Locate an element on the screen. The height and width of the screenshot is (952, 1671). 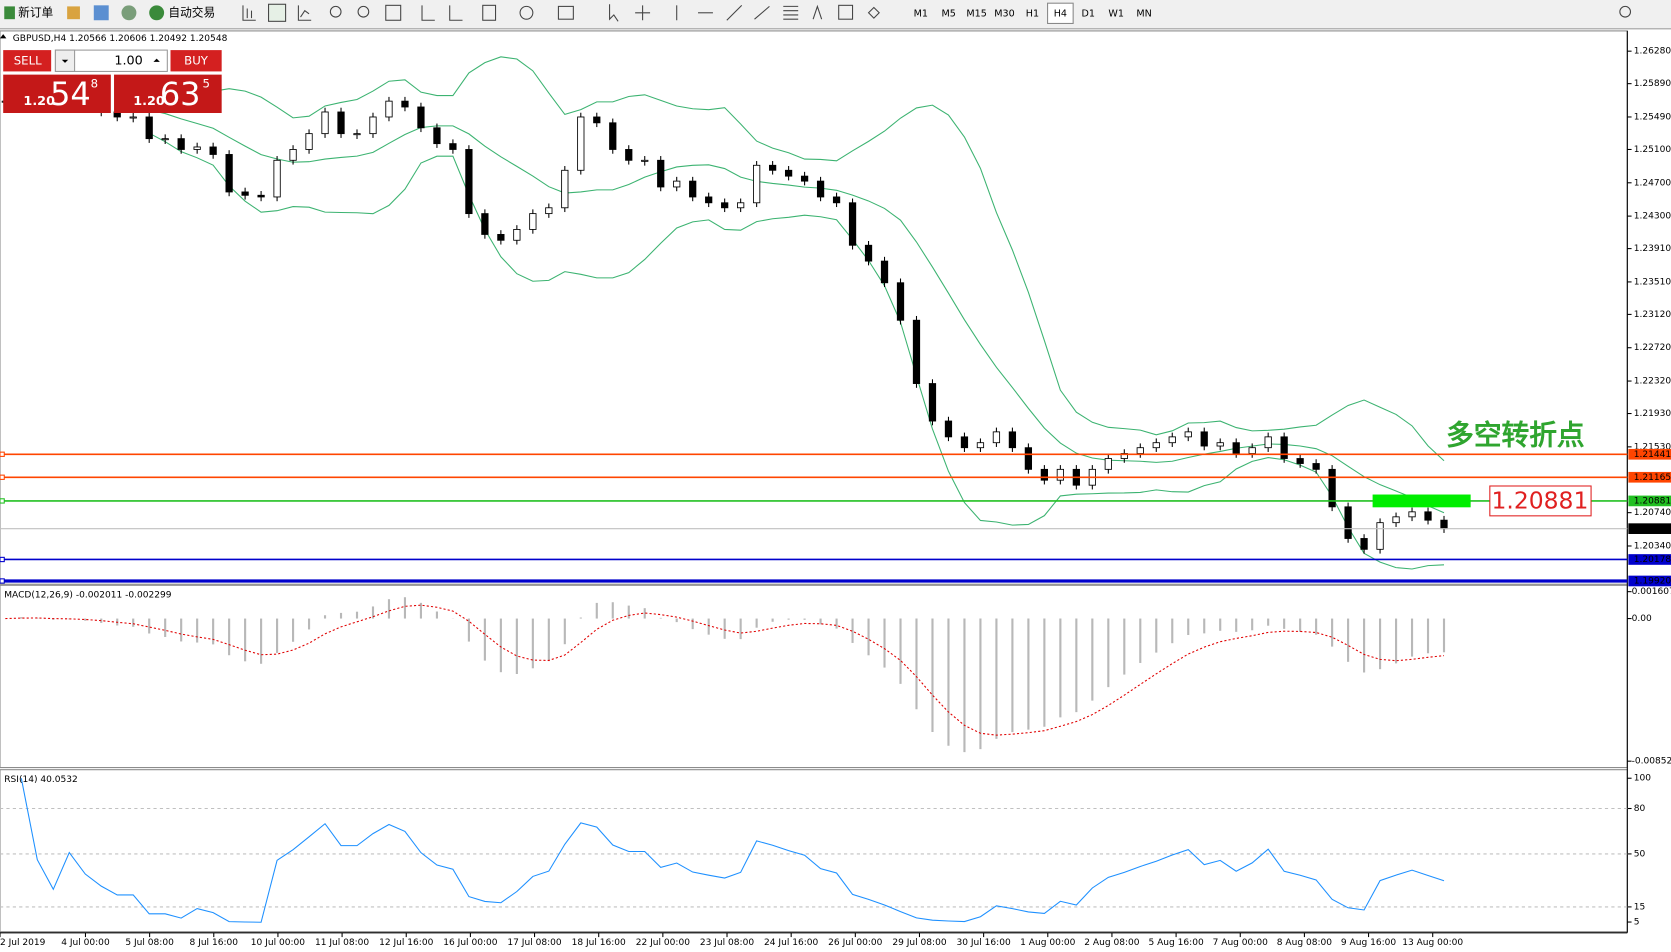
level-price-label: 1.21165 is located at coordinates (1652, 478).